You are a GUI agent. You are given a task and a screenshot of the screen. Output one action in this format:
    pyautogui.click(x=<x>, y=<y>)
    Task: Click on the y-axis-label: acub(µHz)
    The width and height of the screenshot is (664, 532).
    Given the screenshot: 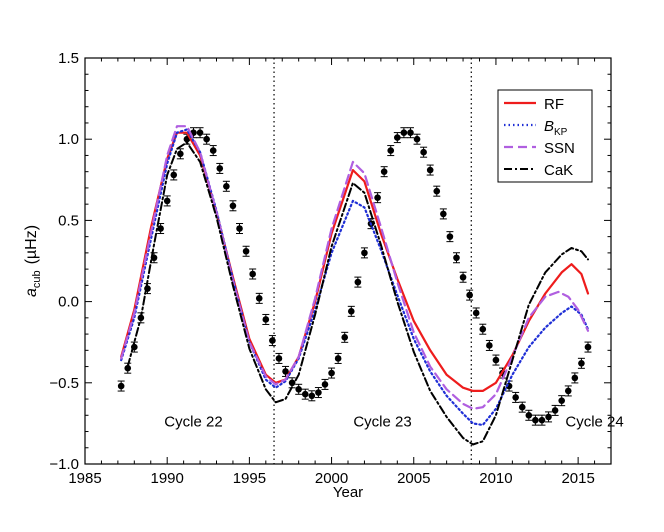 What is the action you would take?
    pyautogui.click(x=33, y=261)
    